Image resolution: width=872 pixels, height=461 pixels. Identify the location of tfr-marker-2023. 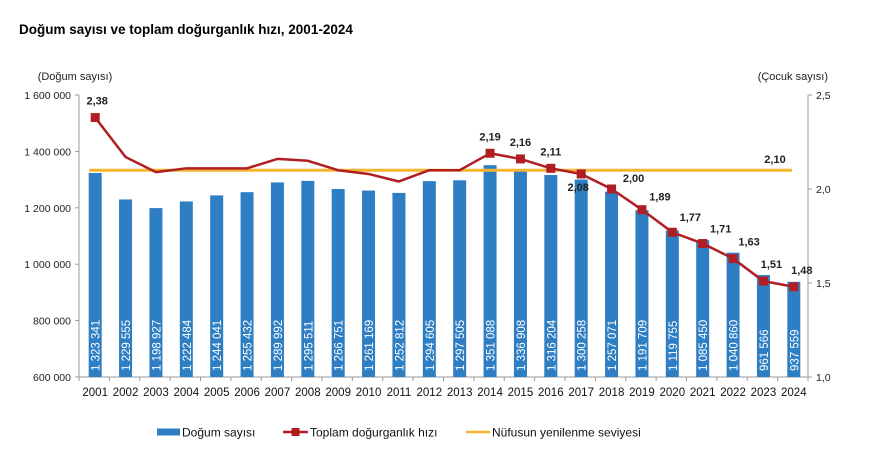
(763, 281).